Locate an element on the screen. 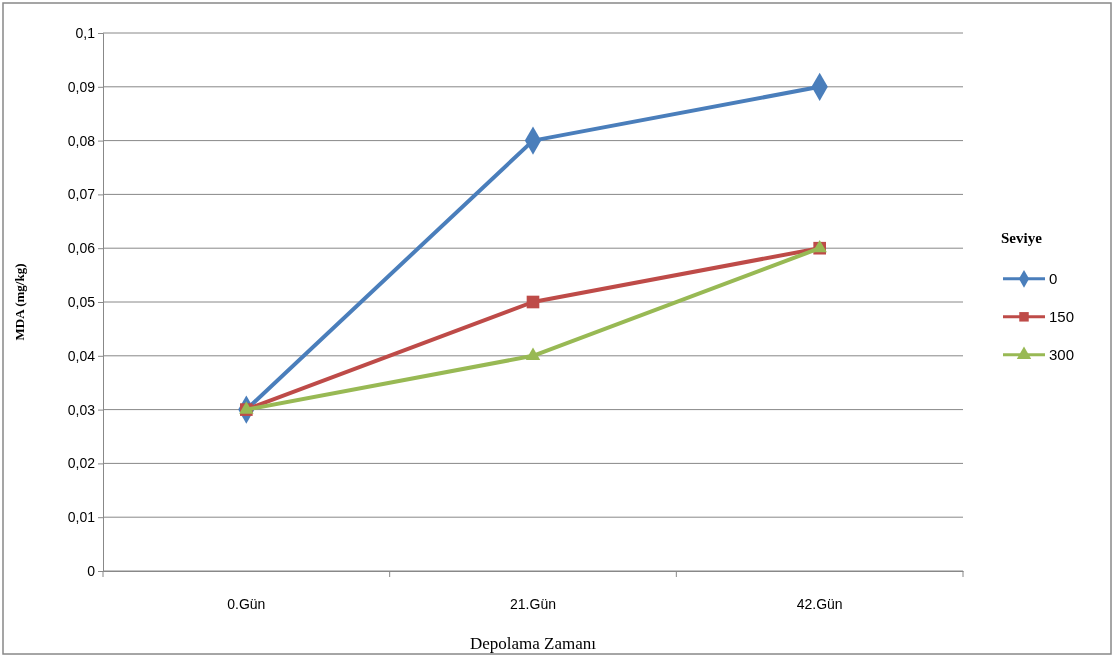 The height and width of the screenshot is (657, 1114). y-tick-label: 0,04 is located at coordinates (81, 355).